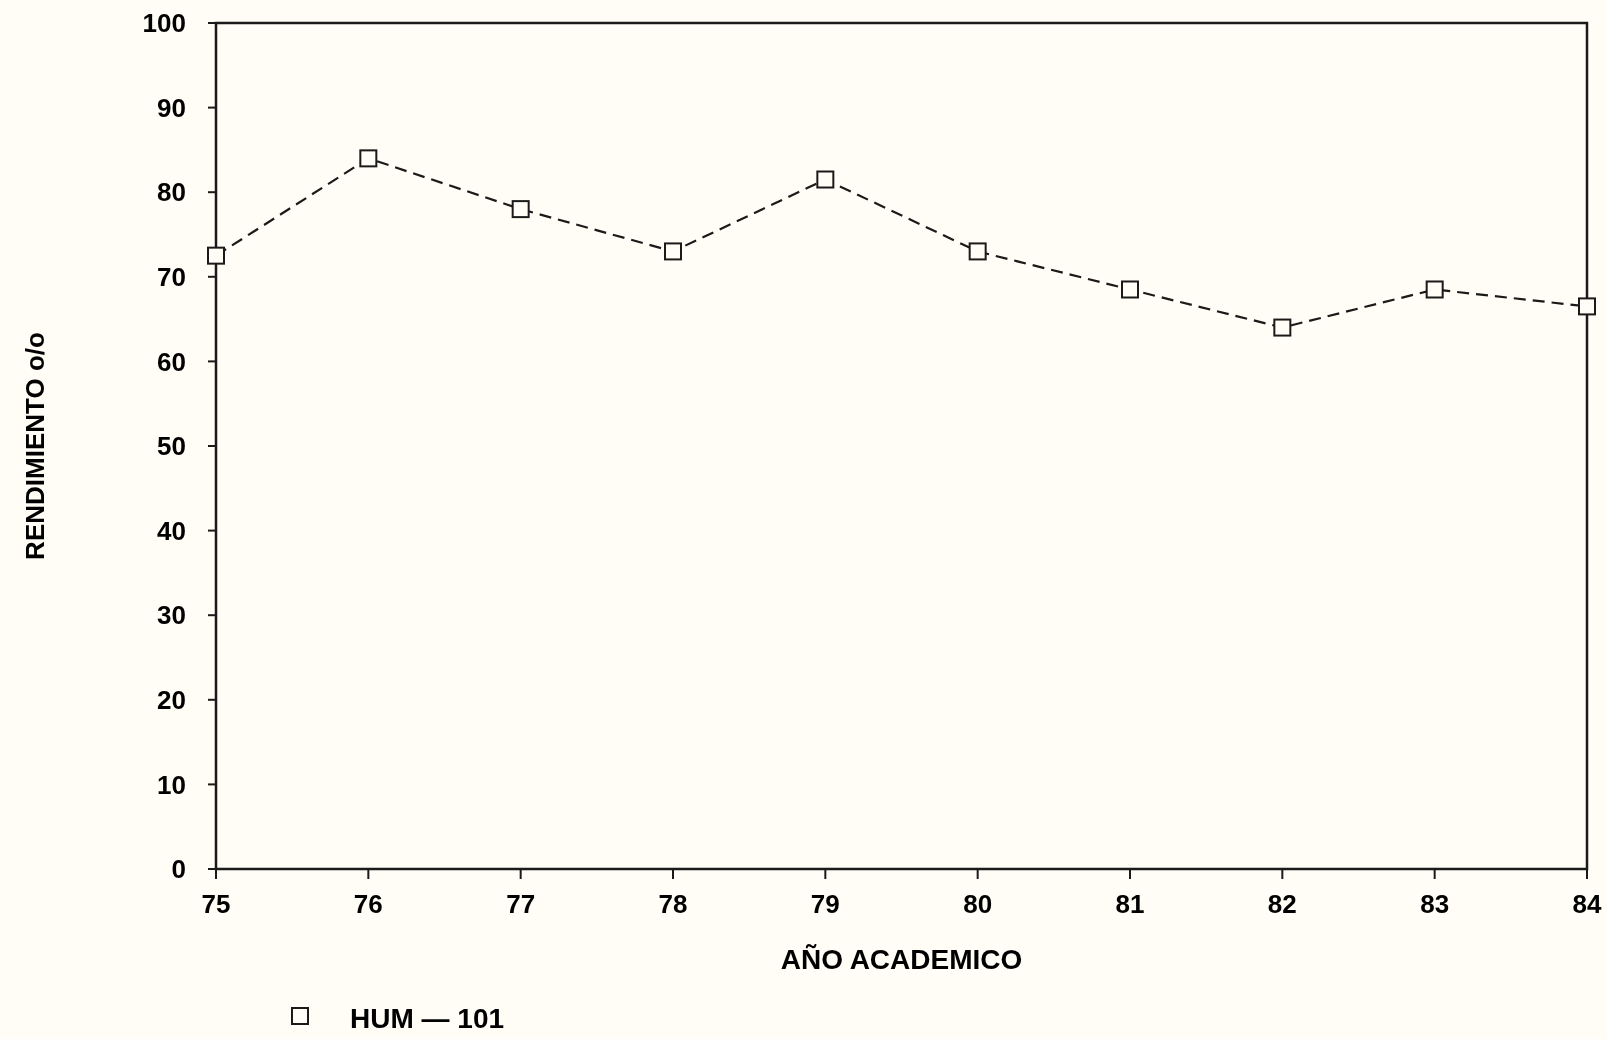 This screenshot has width=1607, height=1039. I want to click on x-axis-title: AÑO ACADEMICO, so click(901, 959).